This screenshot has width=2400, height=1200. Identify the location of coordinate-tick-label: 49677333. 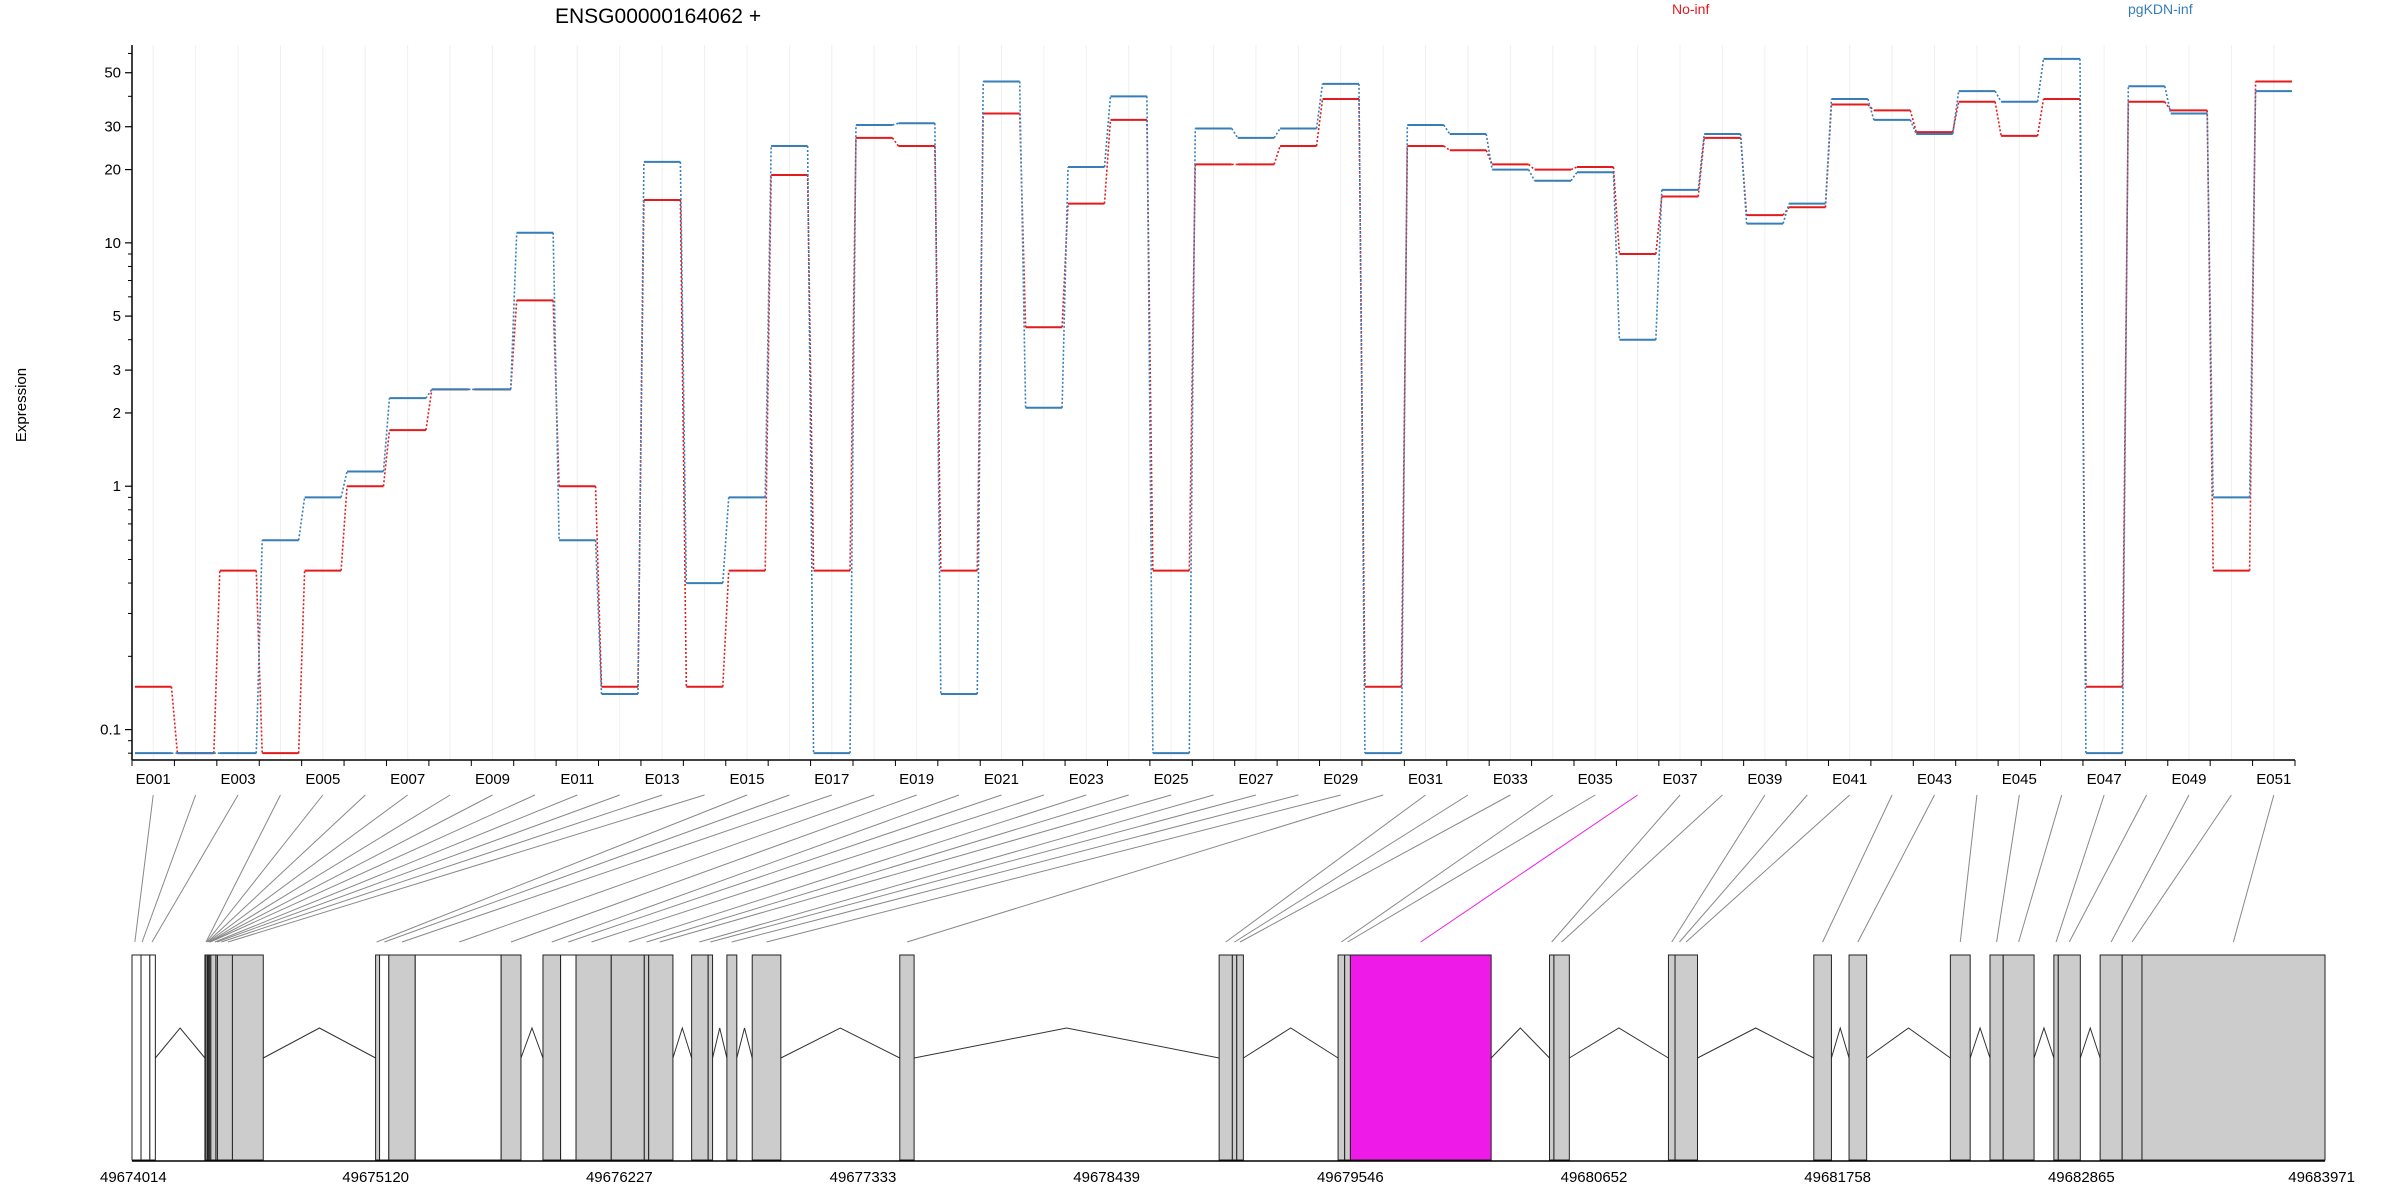
(863, 1177).